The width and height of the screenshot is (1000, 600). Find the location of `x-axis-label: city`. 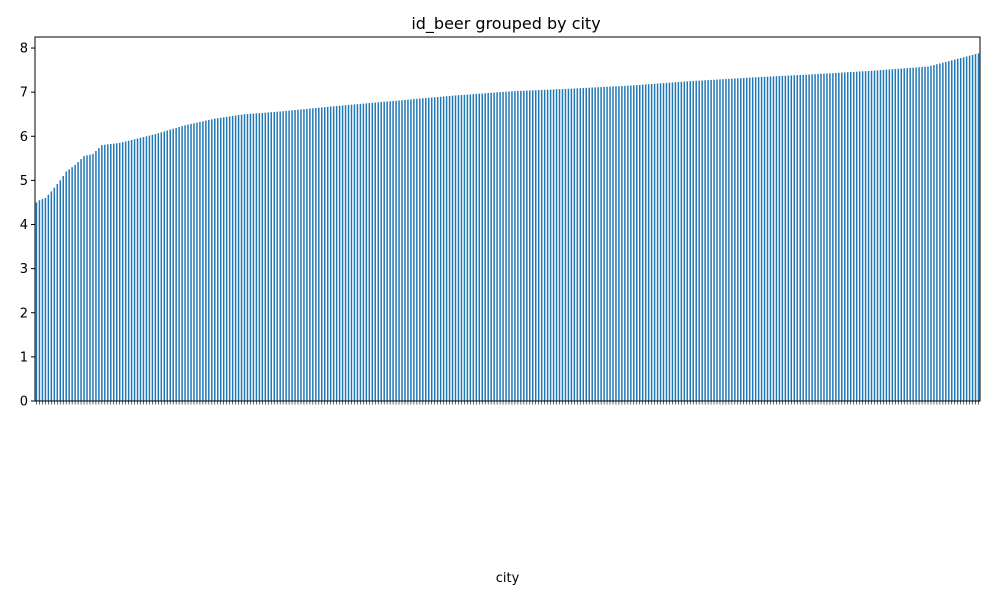

x-axis-label: city is located at coordinates (508, 578).